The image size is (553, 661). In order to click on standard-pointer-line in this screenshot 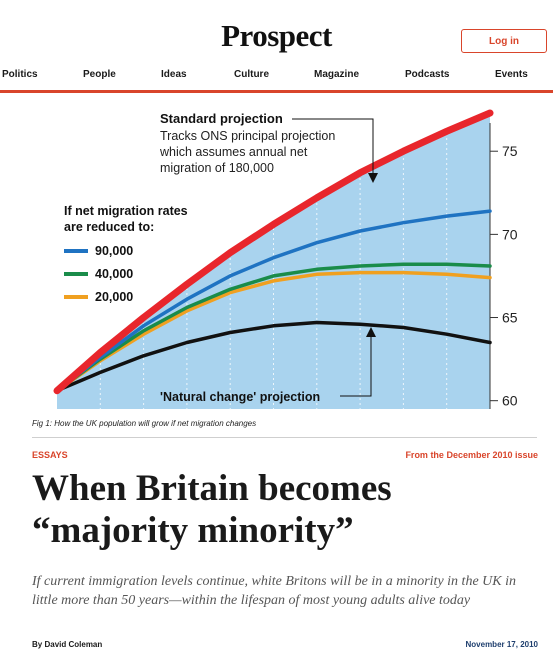, I will do `click(333, 146)`.